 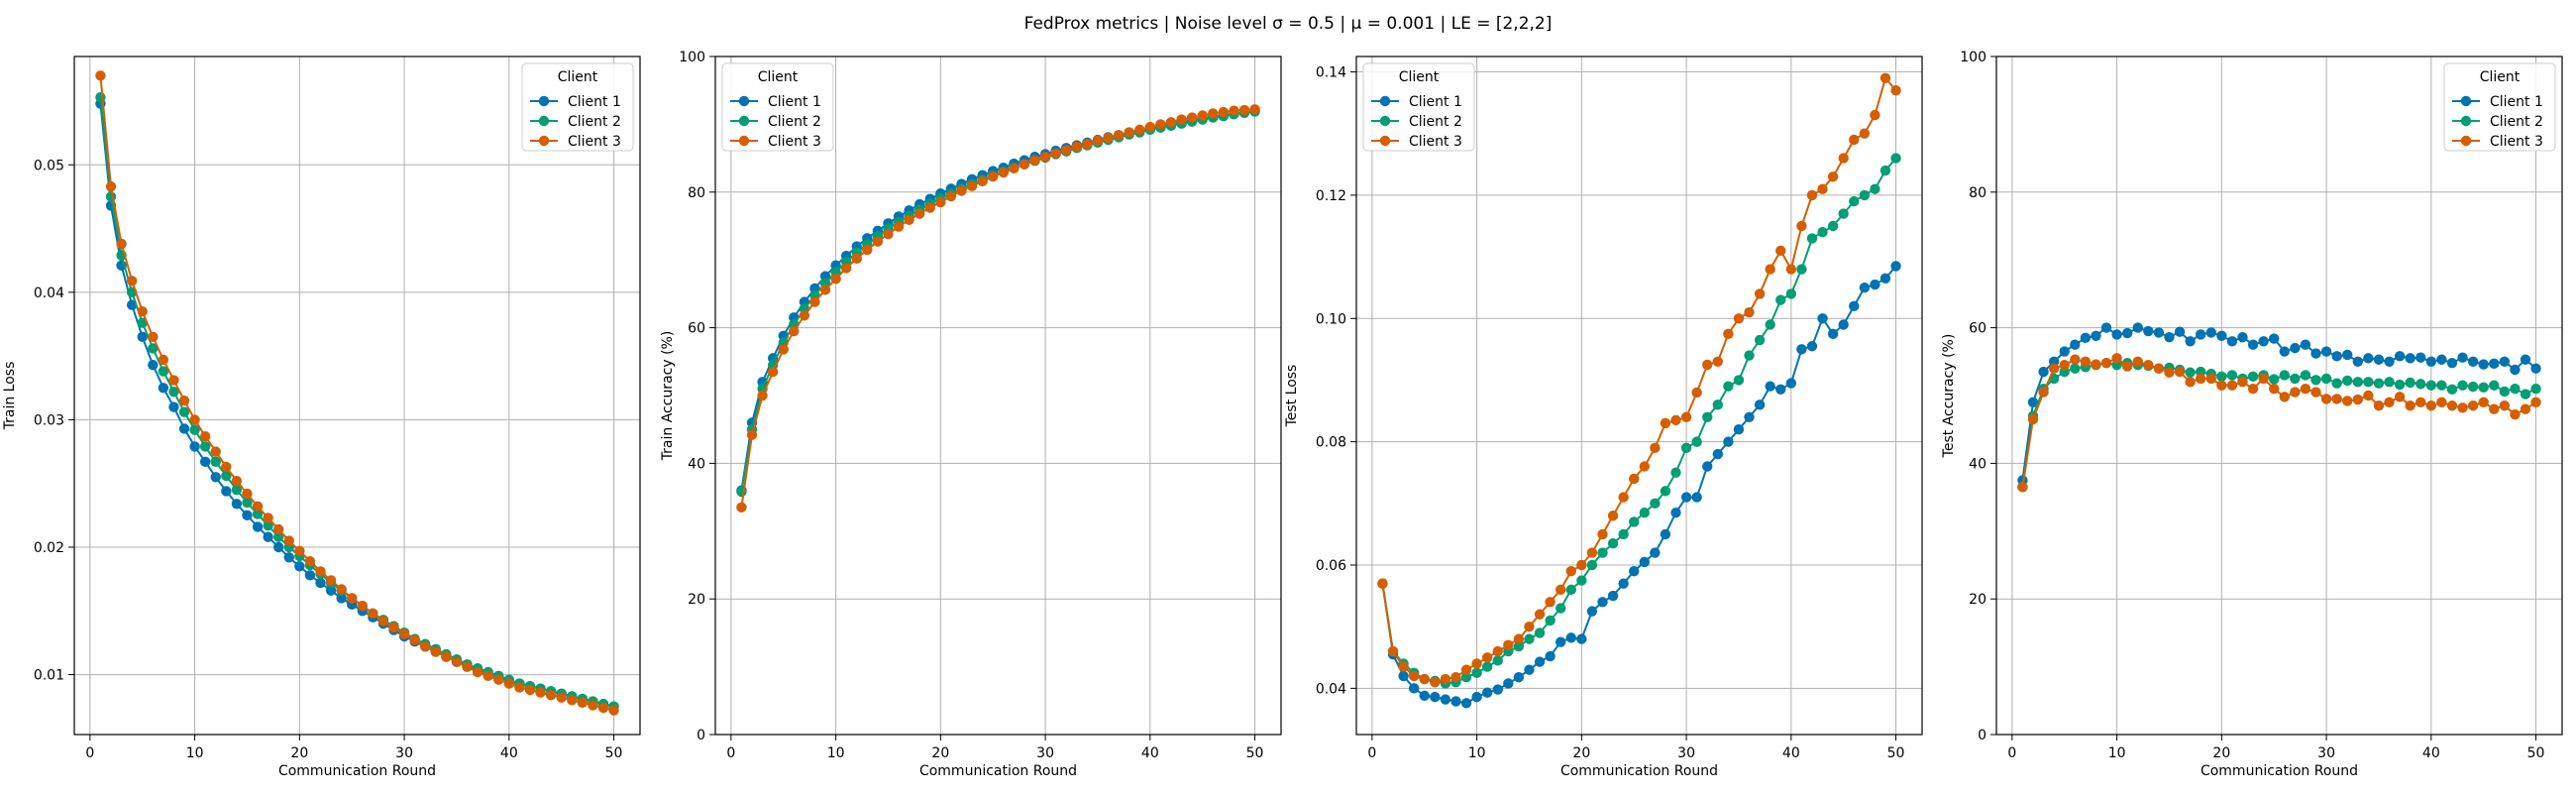 I want to click on y-tick-label: 0.14, so click(x=1331, y=73).